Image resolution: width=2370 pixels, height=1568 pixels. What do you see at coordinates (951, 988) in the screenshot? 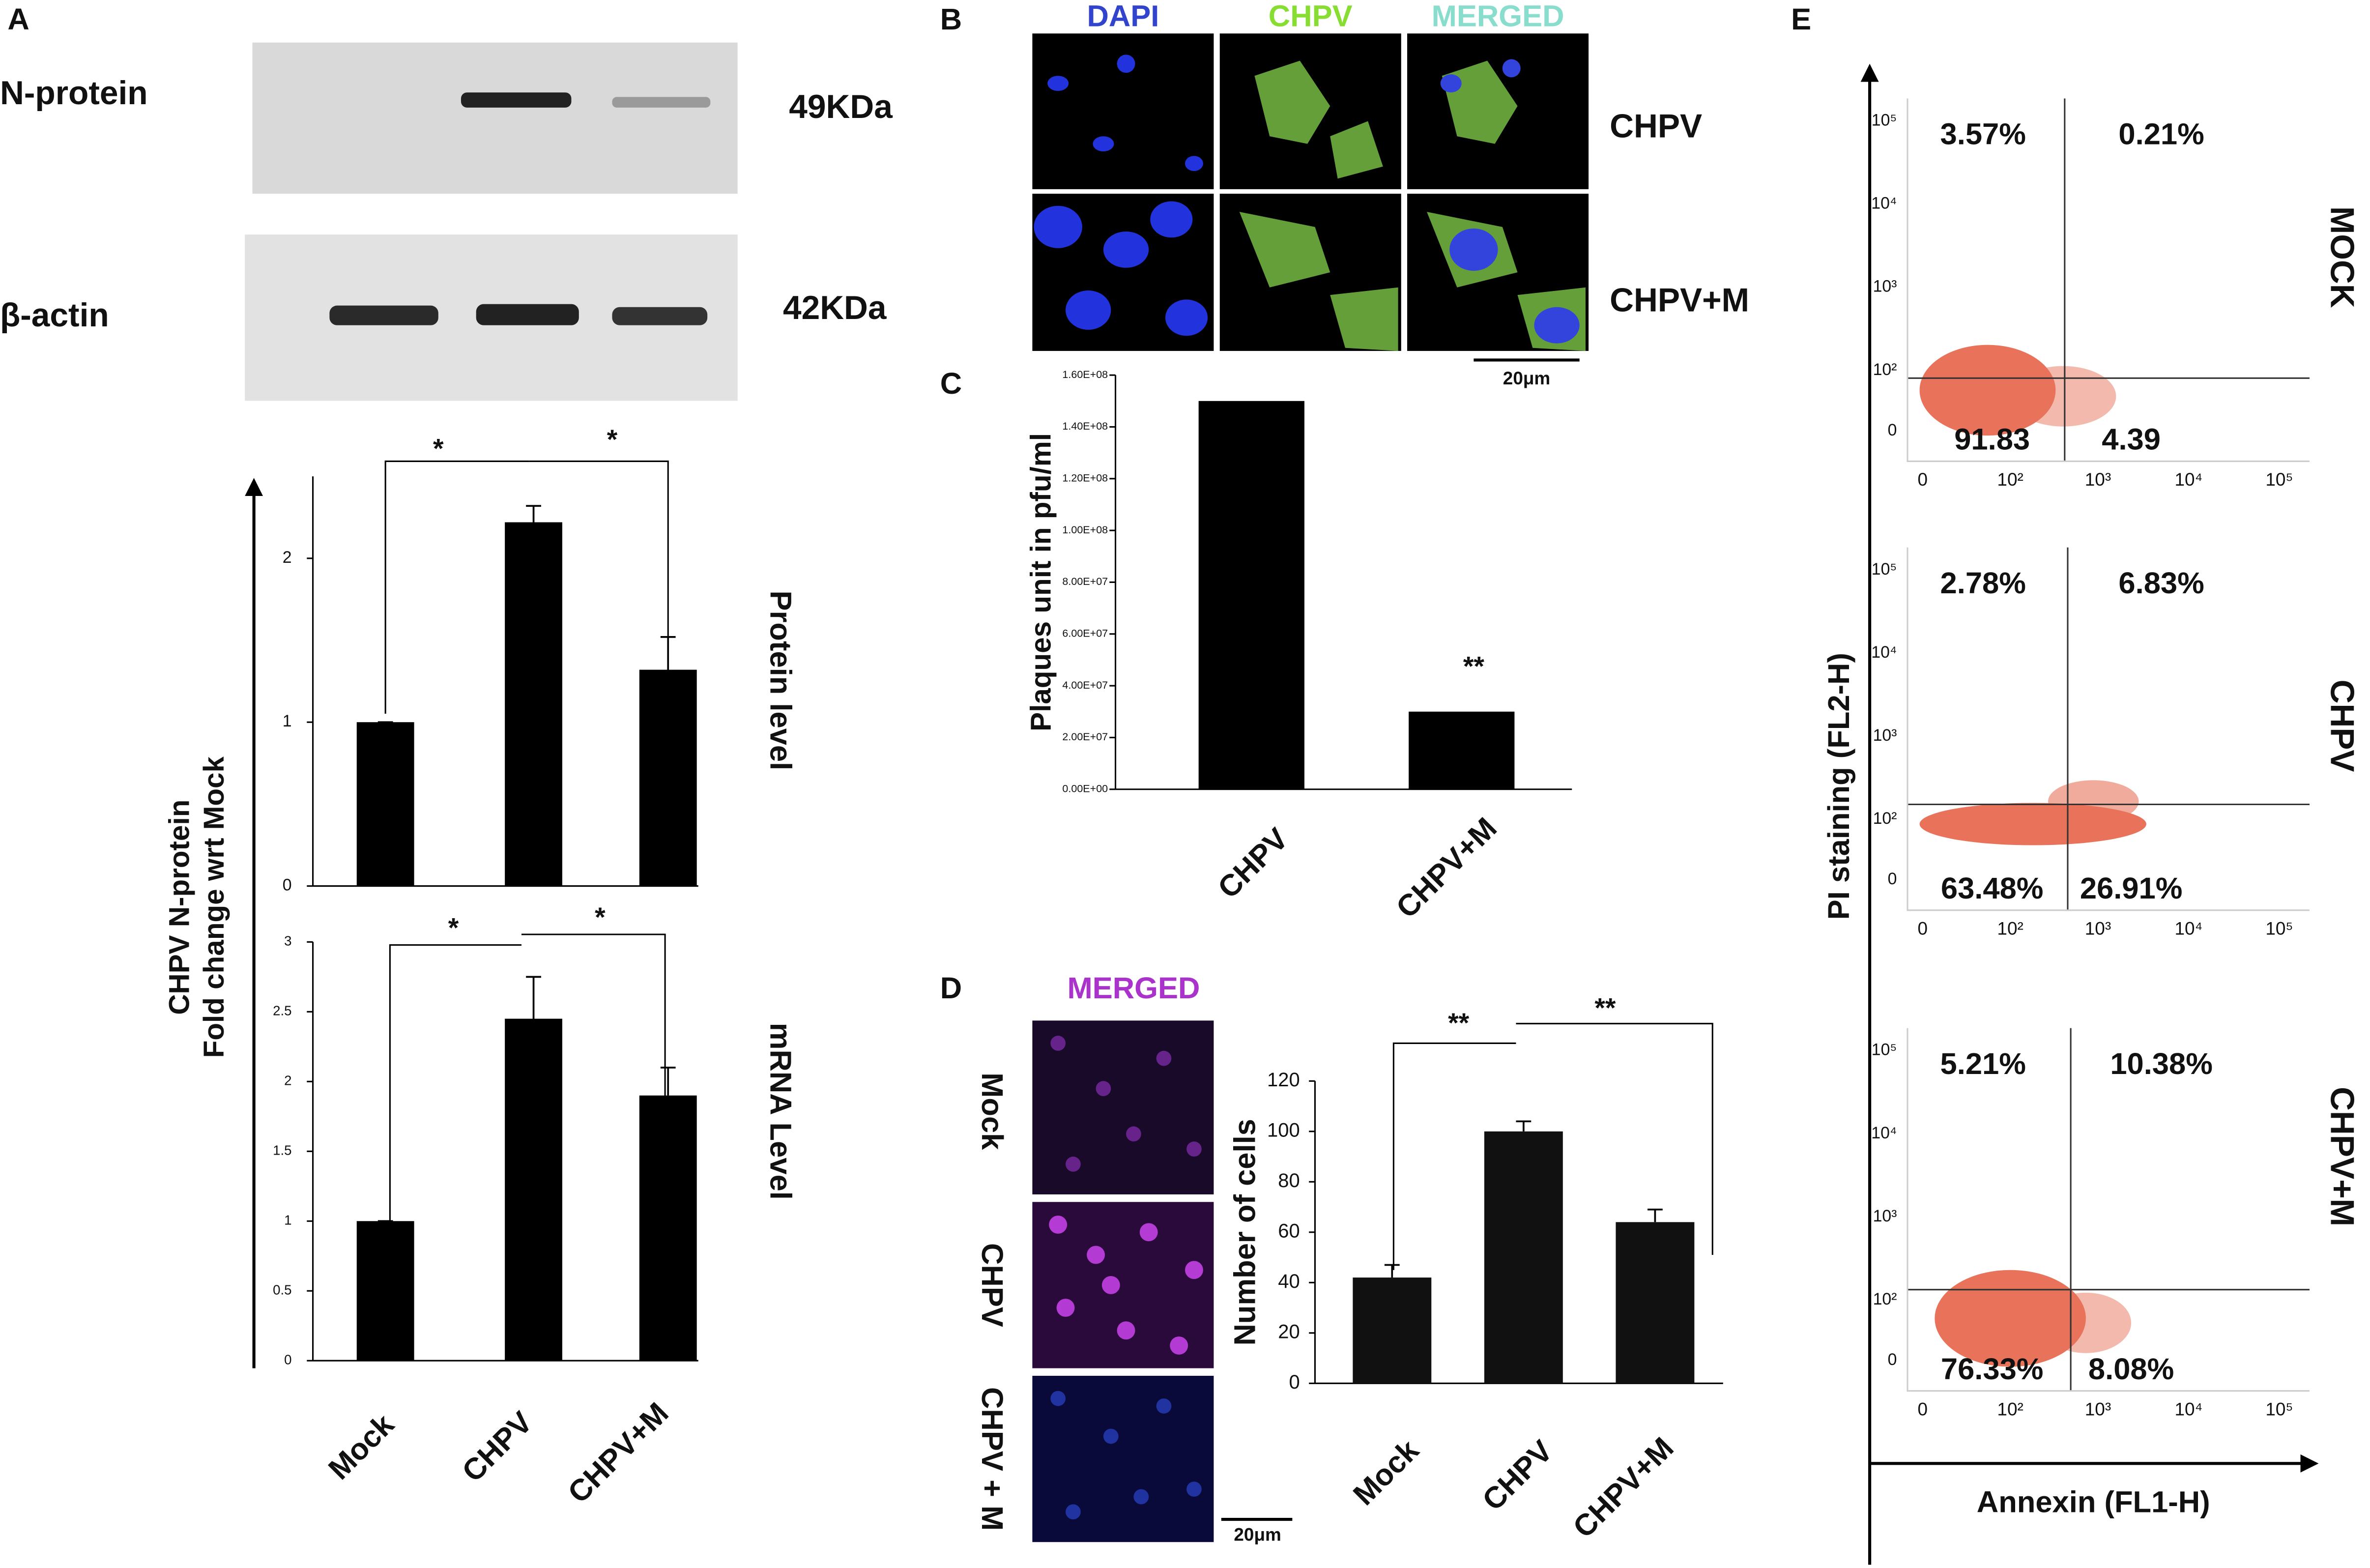
I see `panel-label: D` at bounding box center [951, 988].